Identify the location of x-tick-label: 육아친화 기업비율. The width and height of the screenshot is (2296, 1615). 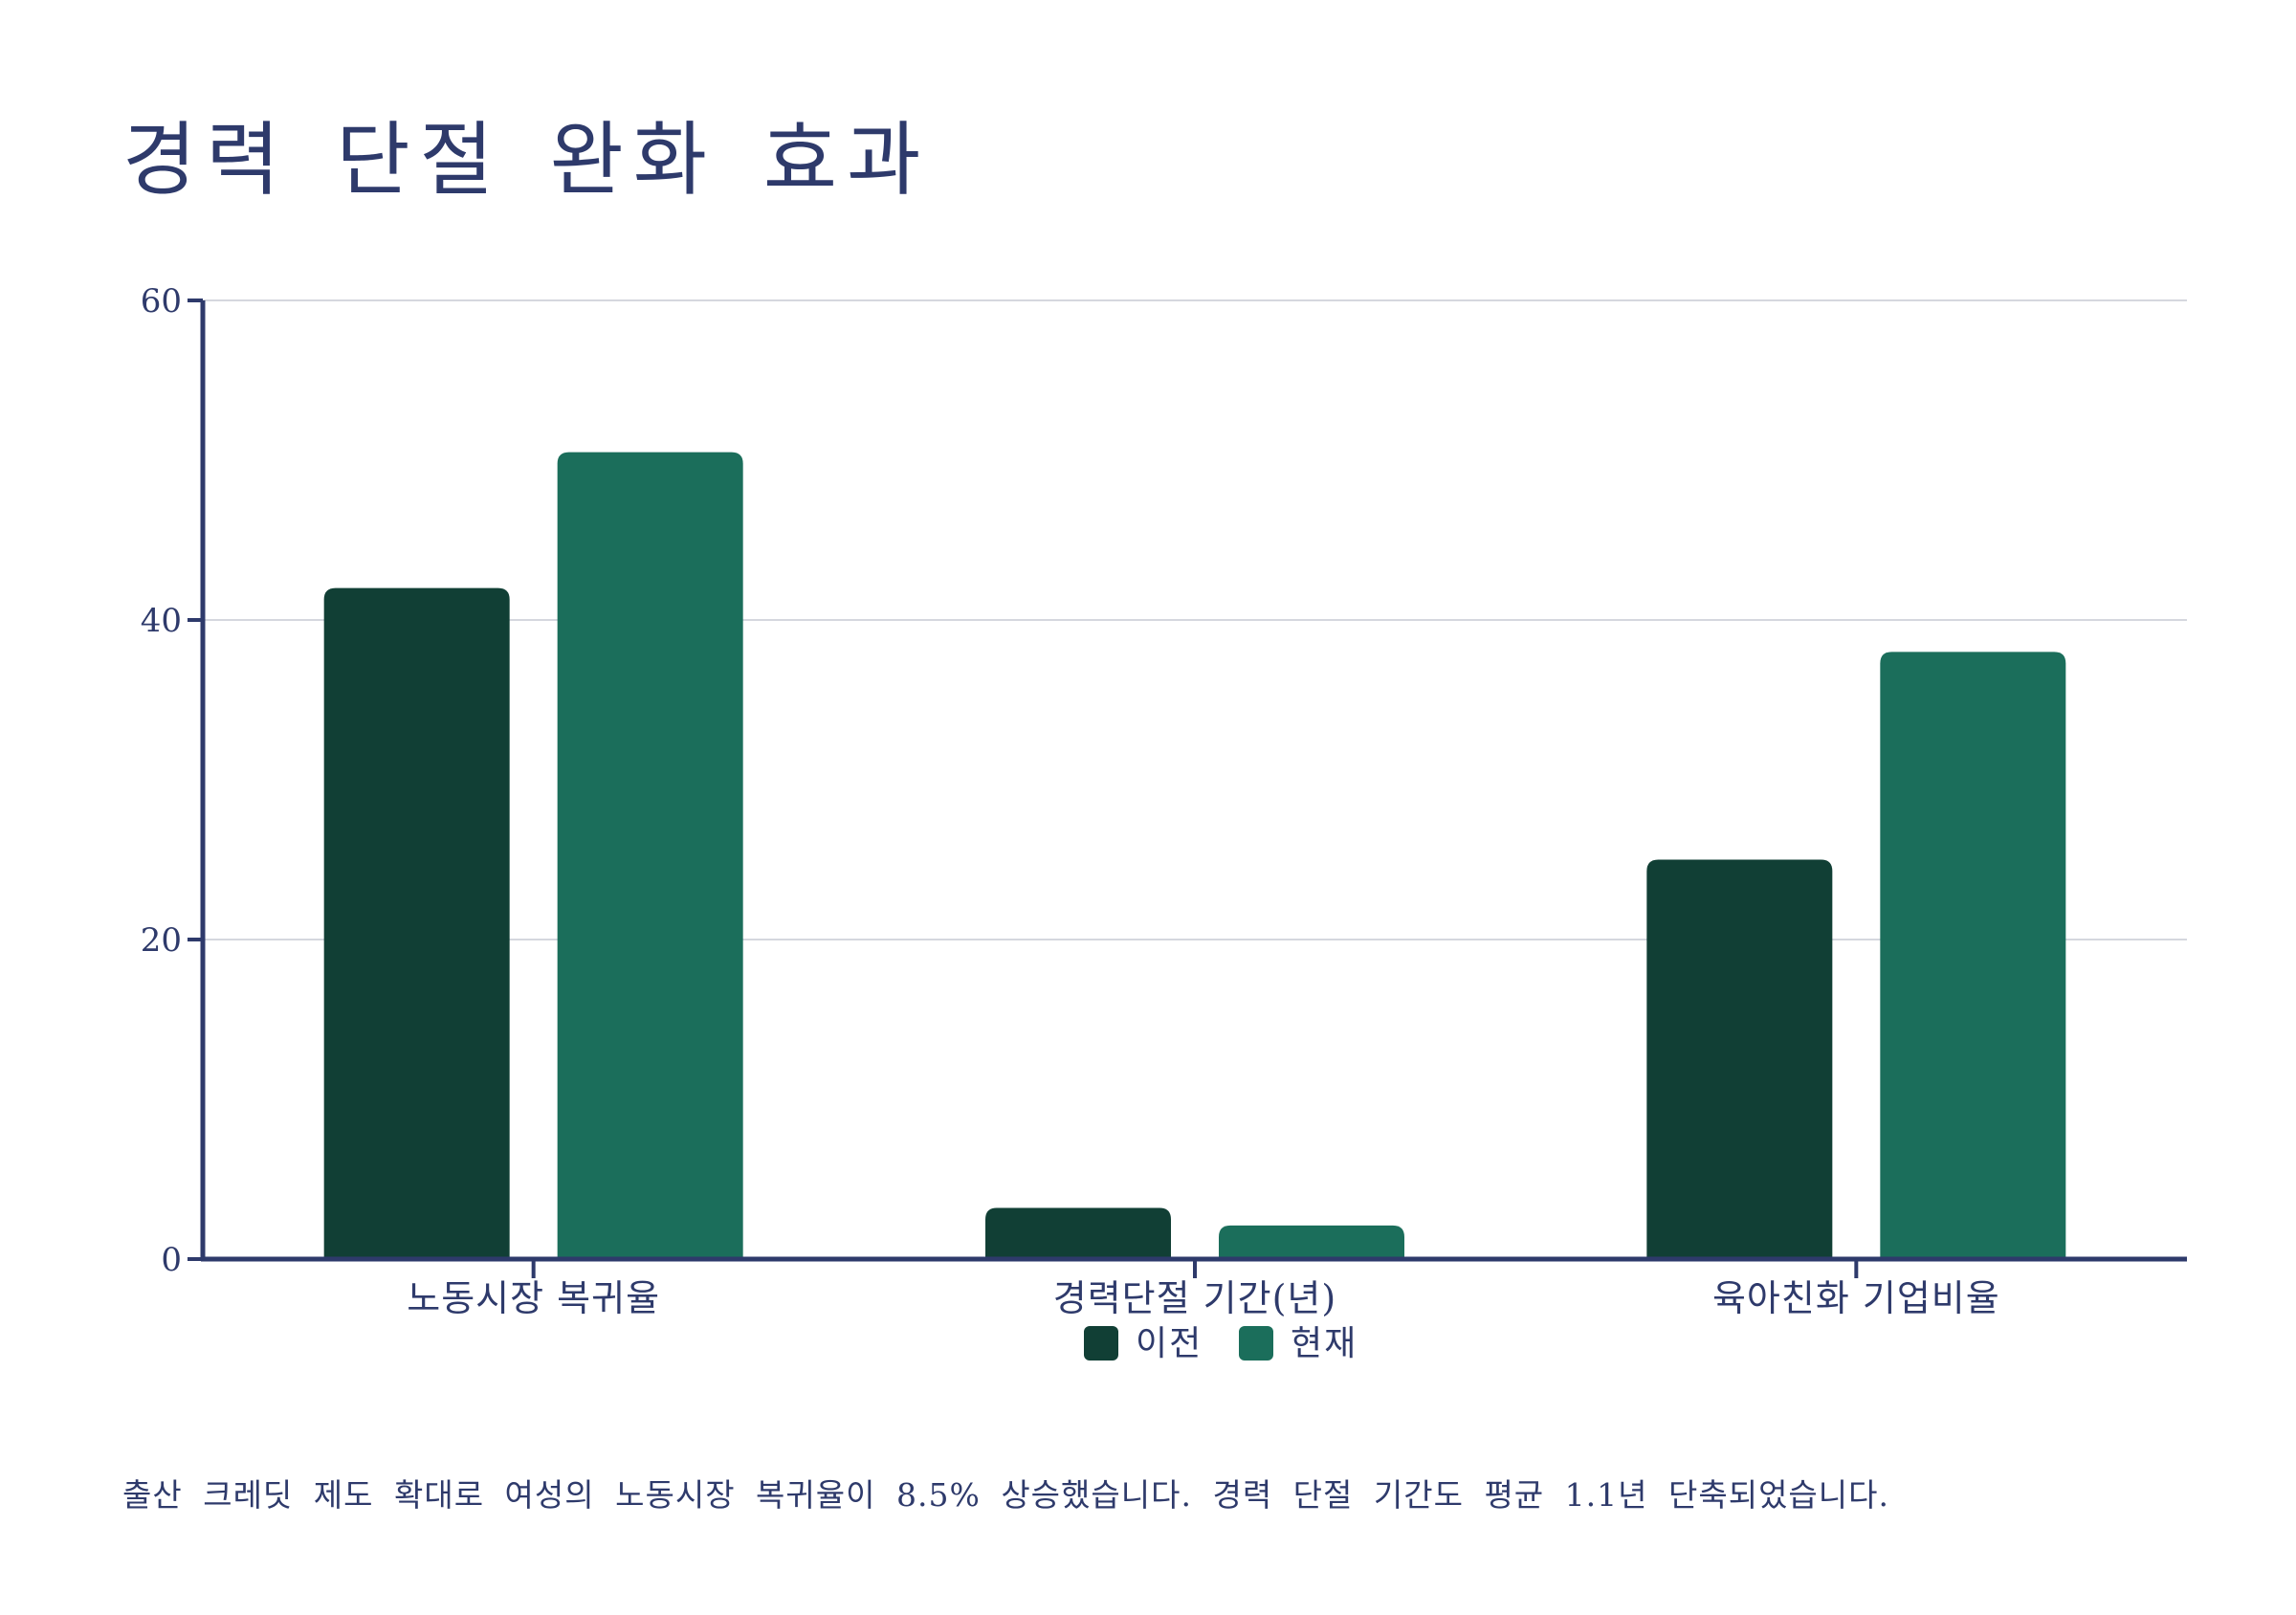
(1856, 1298).